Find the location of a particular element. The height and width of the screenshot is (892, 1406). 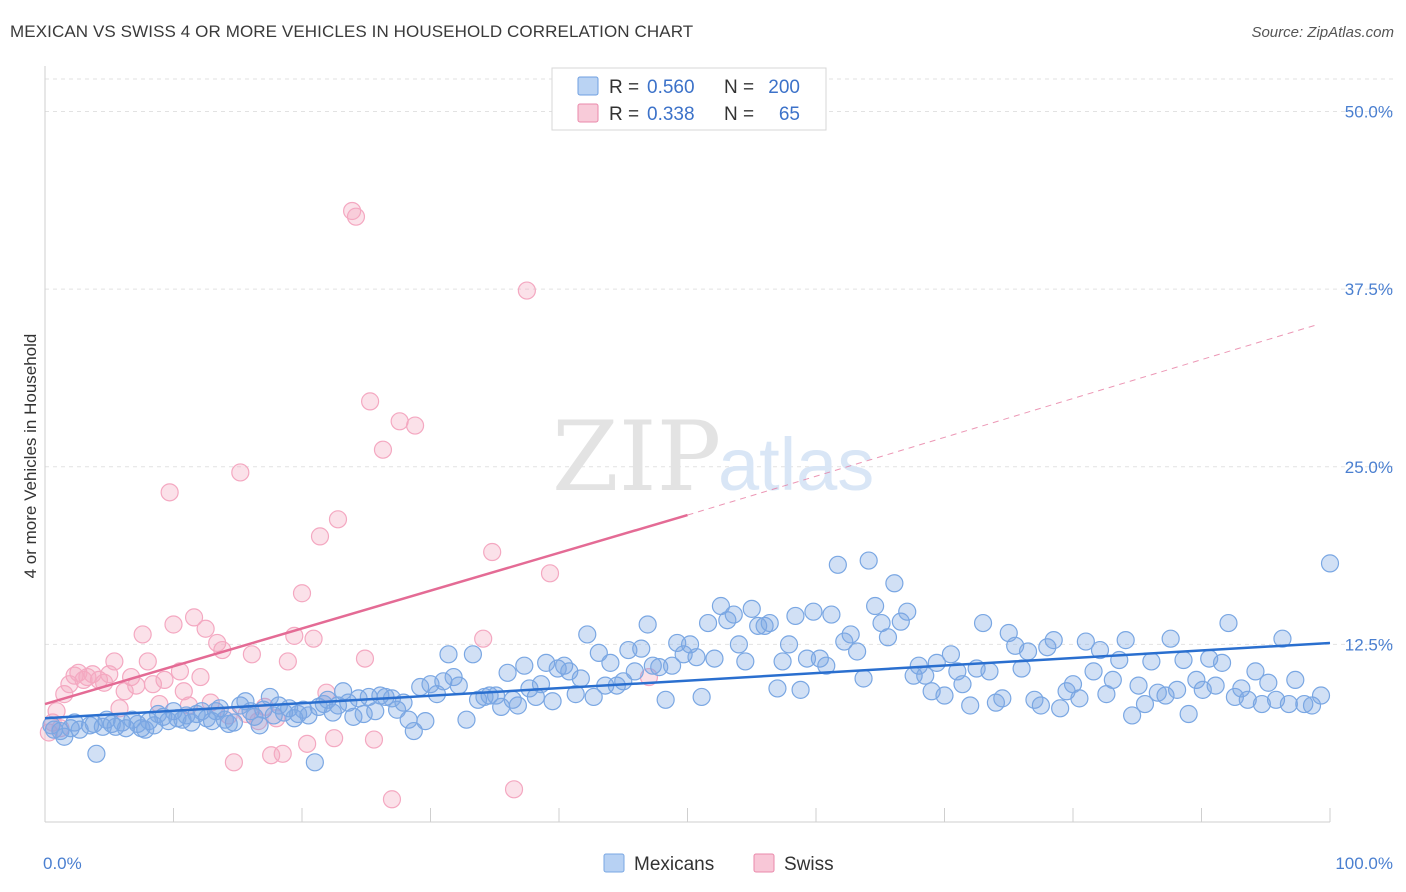

top-legend: R = 0.560 N = 200 R = 0.338 N = 65 is located at coordinates (689, 99).